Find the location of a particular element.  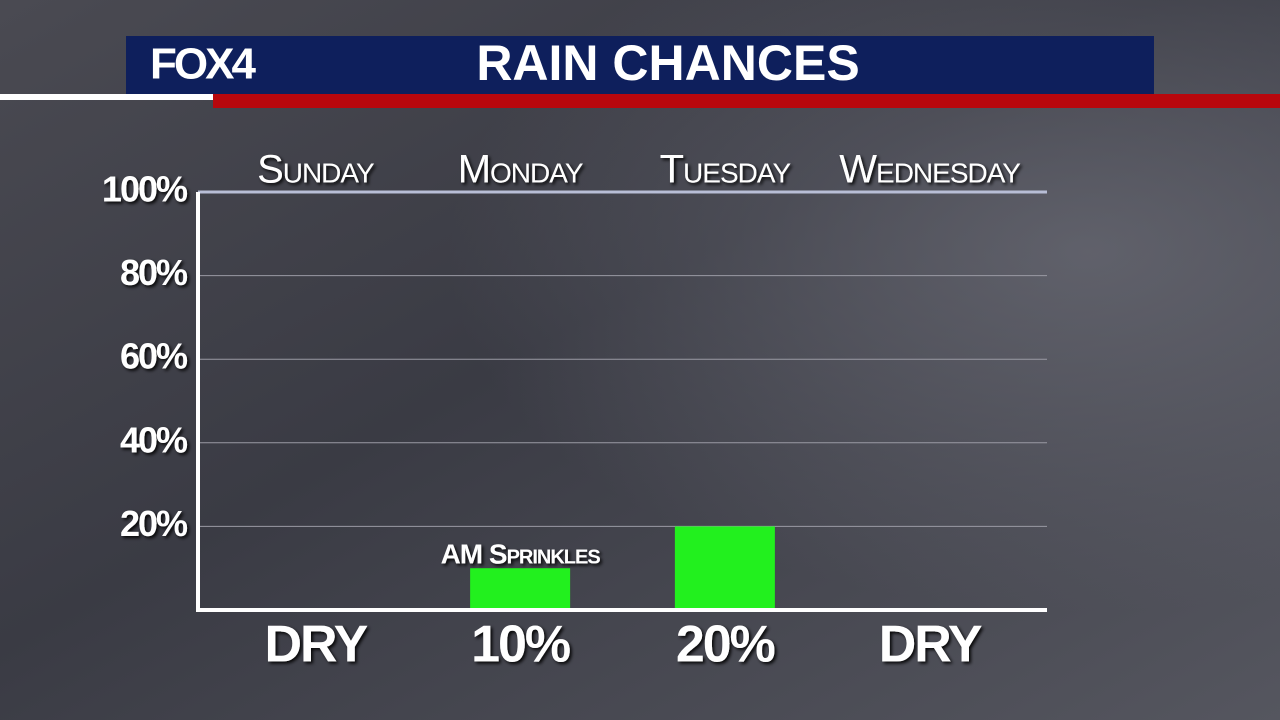

header-white-stripe is located at coordinates (106, 97).